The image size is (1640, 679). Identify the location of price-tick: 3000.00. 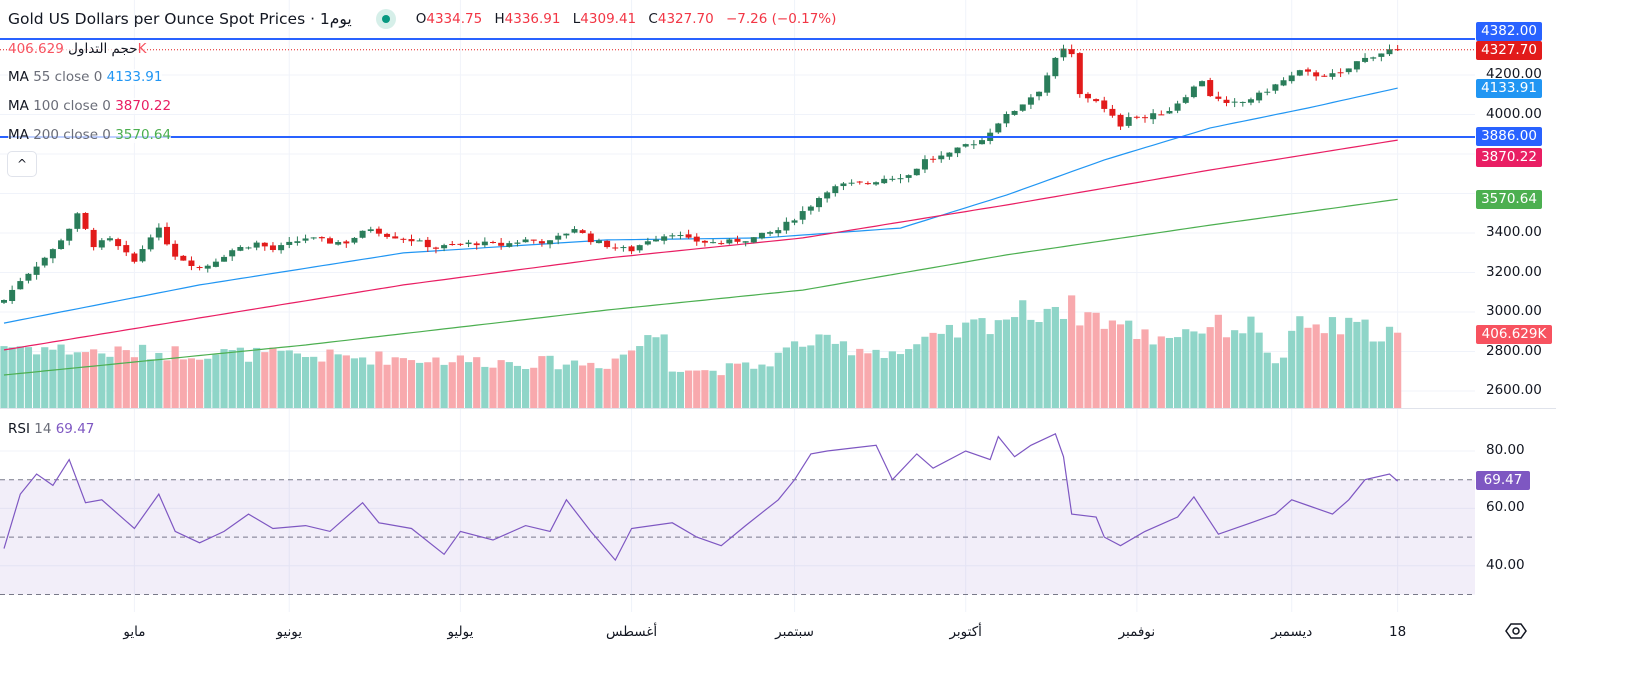
(1514, 311).